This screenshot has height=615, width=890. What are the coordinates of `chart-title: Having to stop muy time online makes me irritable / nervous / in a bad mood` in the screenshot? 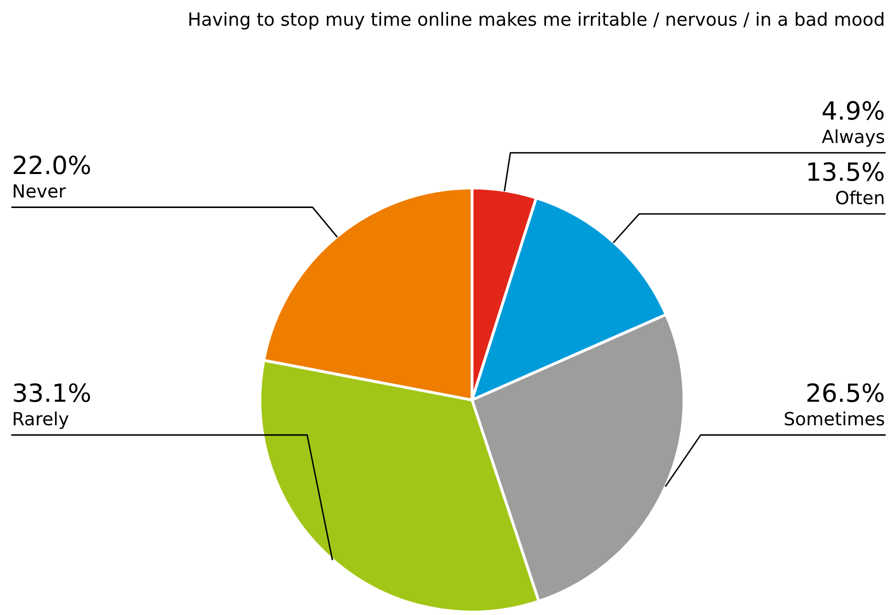 It's located at (536, 21).